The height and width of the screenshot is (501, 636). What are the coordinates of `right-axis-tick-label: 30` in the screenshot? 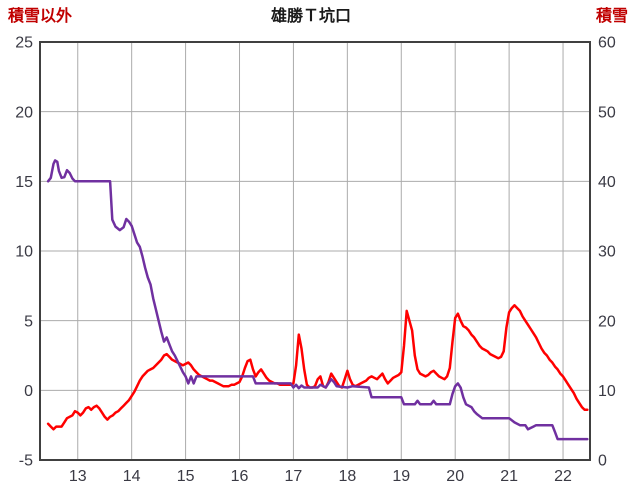 It's located at (607, 252).